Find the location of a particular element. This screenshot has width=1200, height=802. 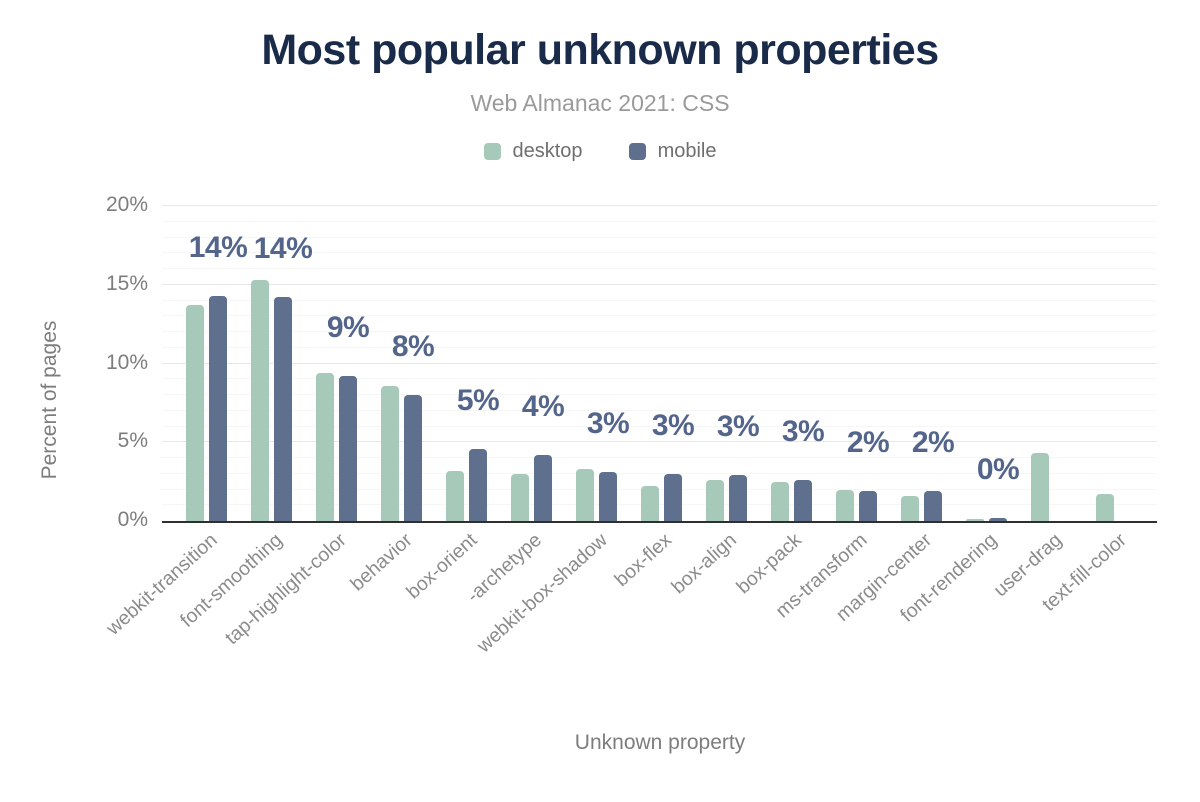

bar-desktop-webkit-transition is located at coordinates (195, 413).